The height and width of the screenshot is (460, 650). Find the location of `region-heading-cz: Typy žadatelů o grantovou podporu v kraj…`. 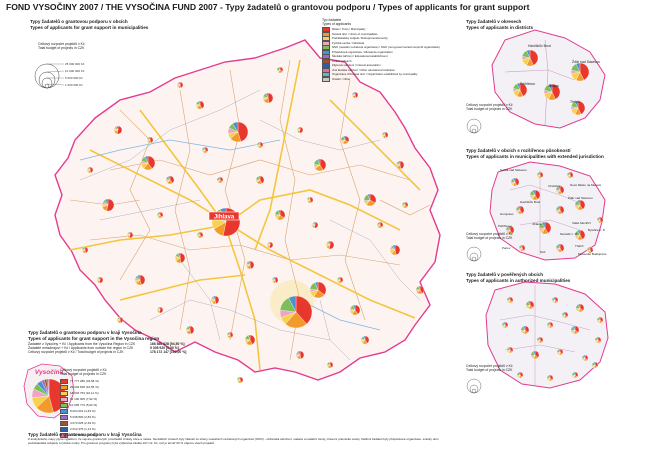

region-heading-cz: Typy žadatelů o grantovou podporu v kraj… is located at coordinates (85, 332).